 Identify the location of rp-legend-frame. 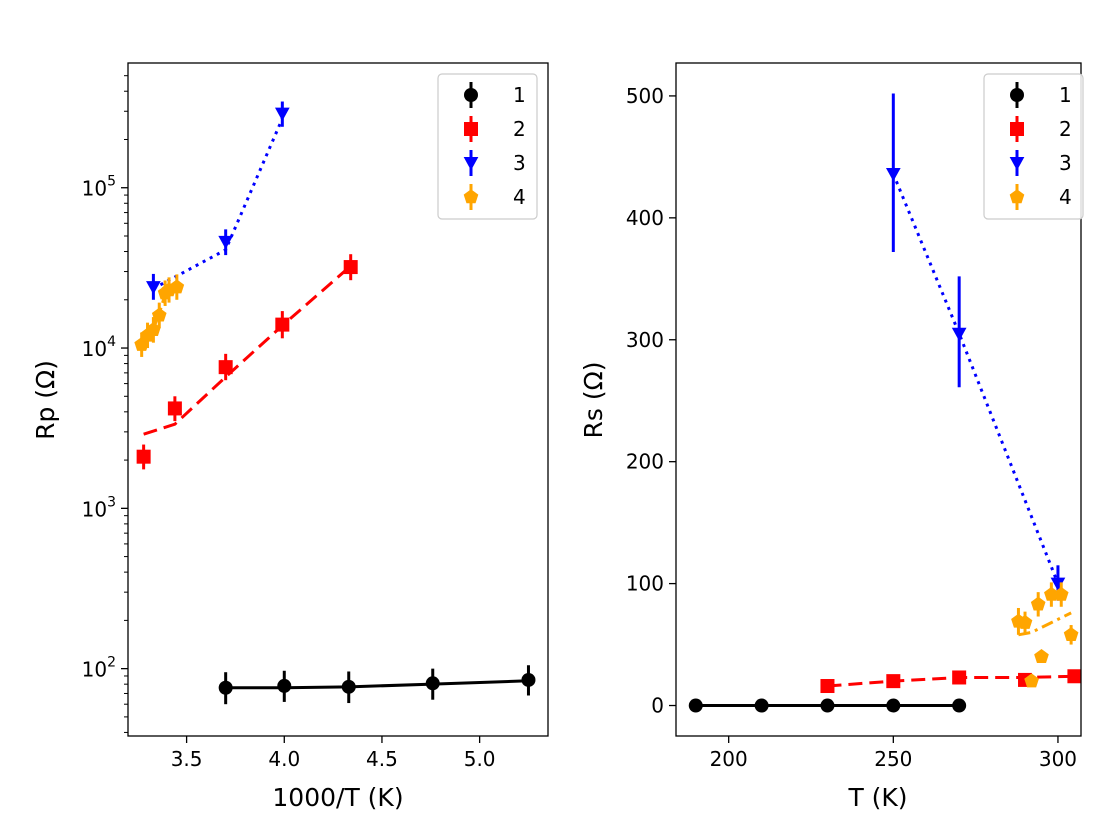
(487, 146).